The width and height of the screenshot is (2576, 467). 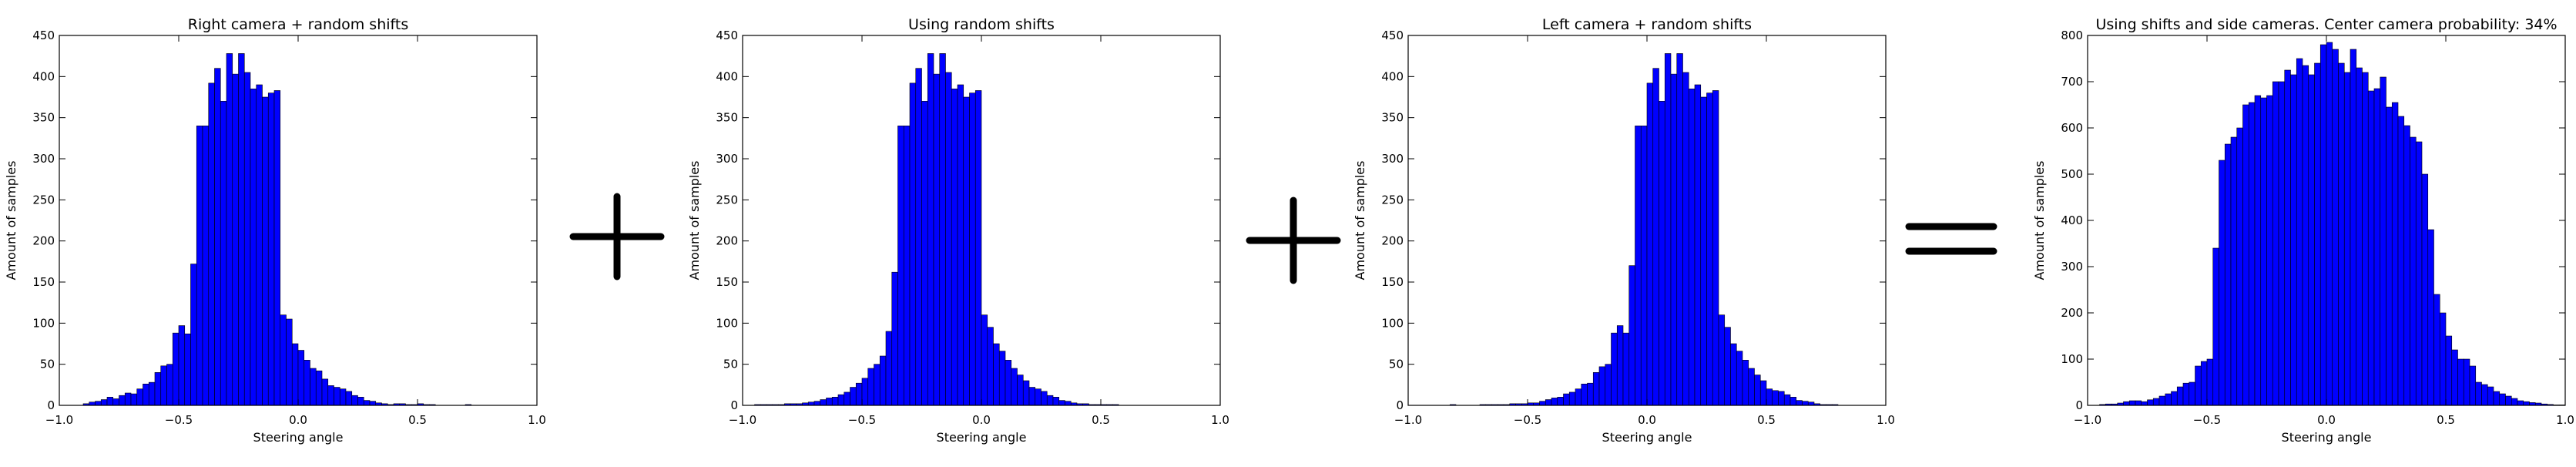 I want to click on x-tick-label: −0.5, so click(x=179, y=420).